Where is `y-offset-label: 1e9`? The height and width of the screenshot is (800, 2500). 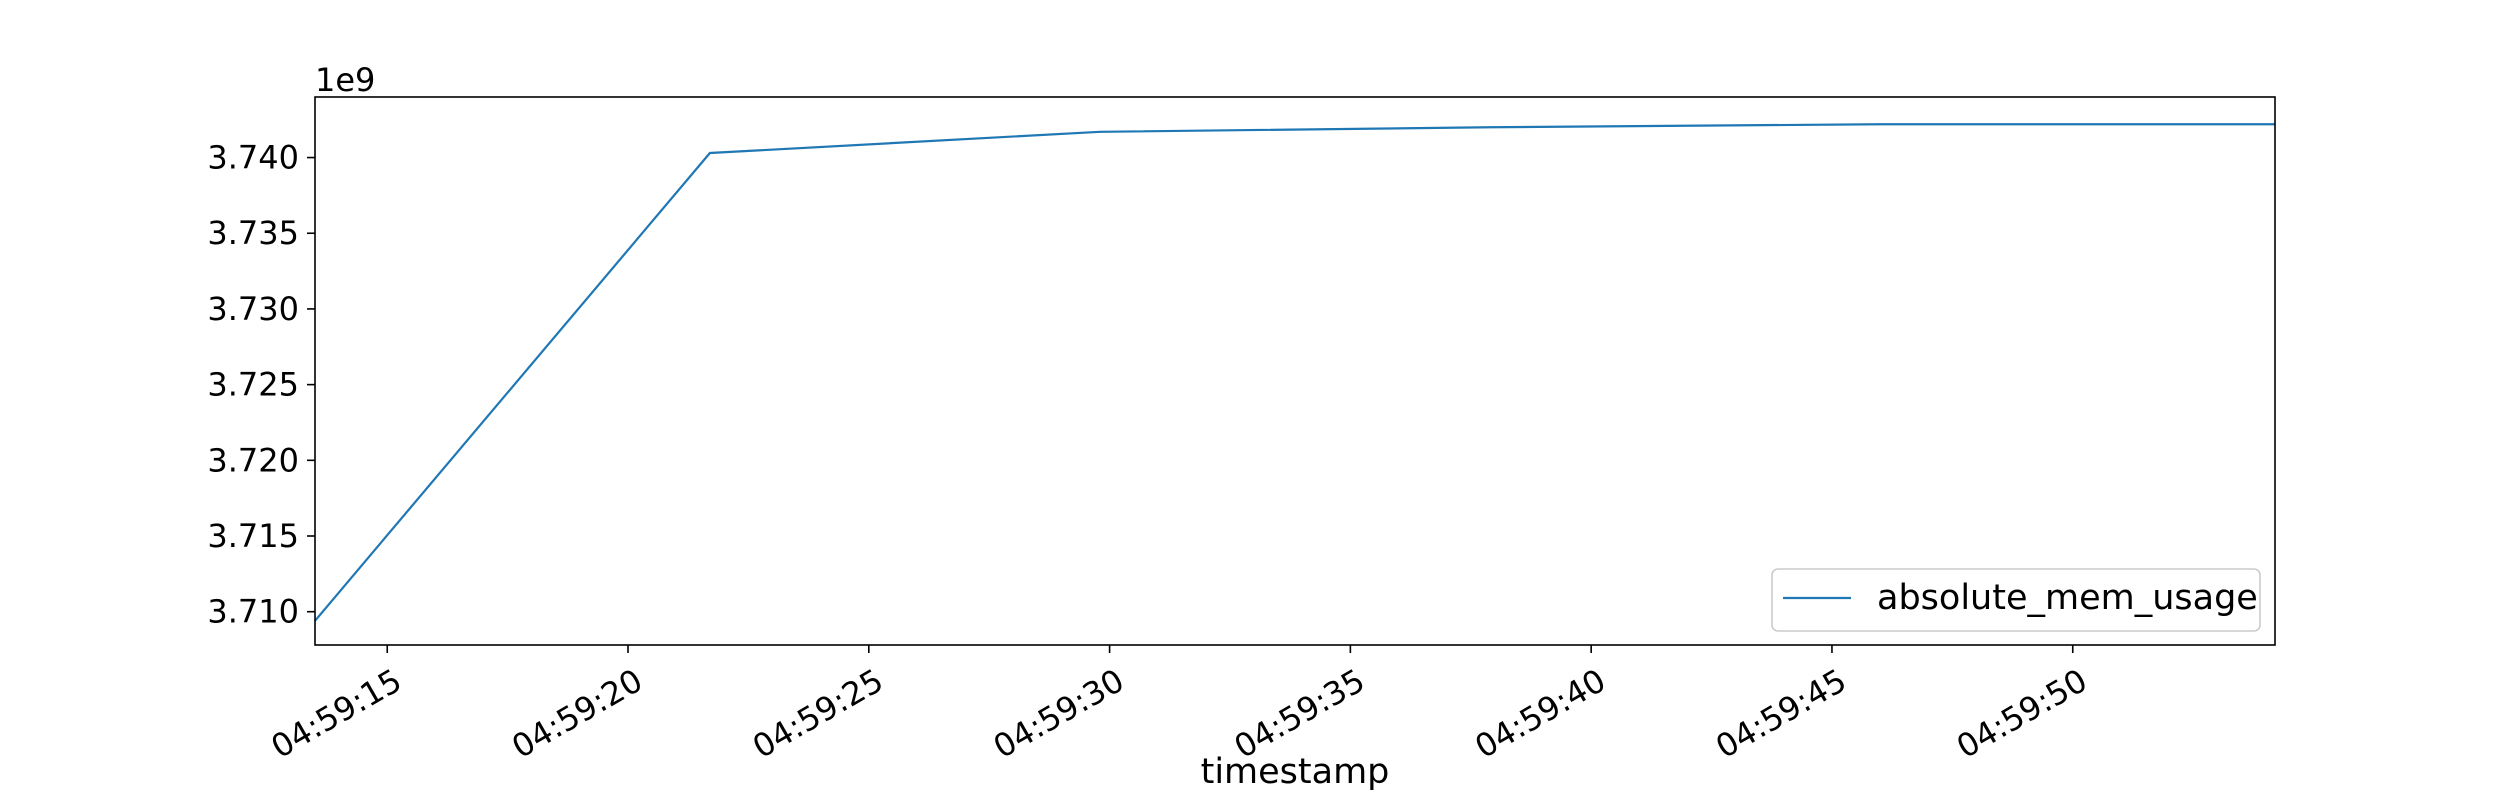
y-offset-label: 1e9 is located at coordinates (345, 80).